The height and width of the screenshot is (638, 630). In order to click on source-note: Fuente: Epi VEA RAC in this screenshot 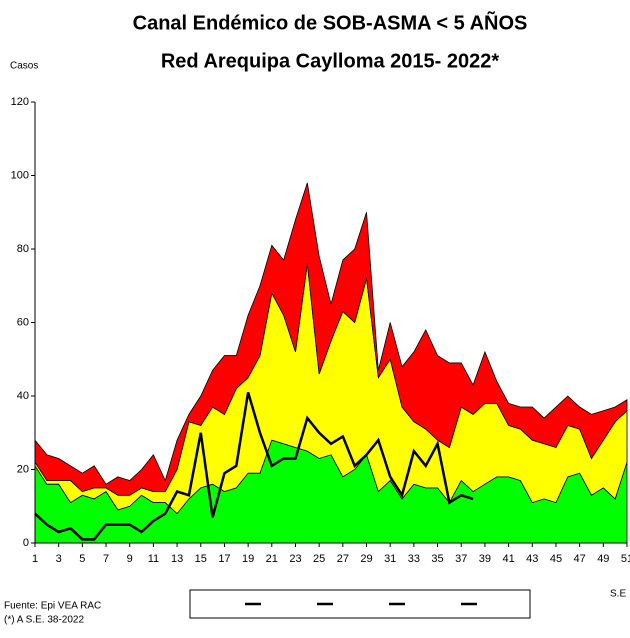, I will do `click(52, 606)`.